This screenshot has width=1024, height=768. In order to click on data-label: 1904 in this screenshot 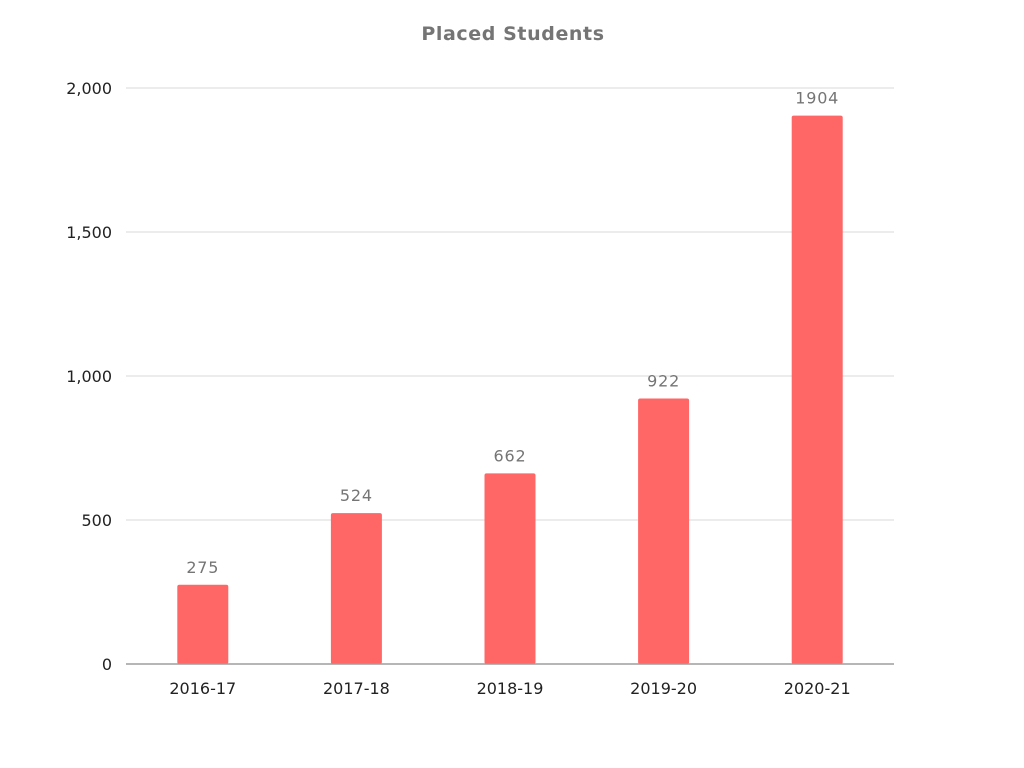, I will do `click(817, 98)`.